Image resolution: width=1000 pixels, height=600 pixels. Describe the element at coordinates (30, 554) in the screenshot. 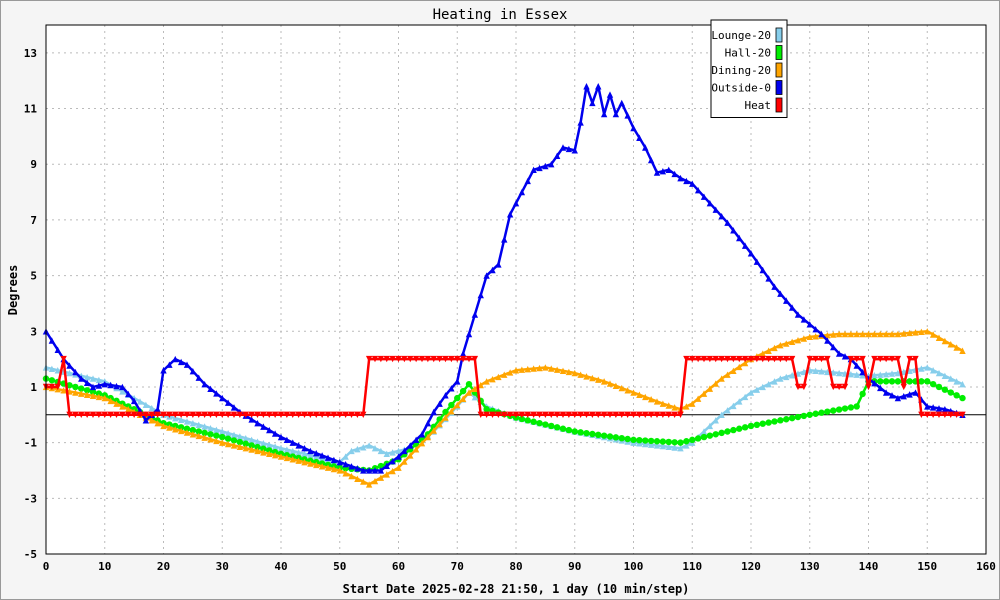

I see `y-tick-label: -5` at that location.